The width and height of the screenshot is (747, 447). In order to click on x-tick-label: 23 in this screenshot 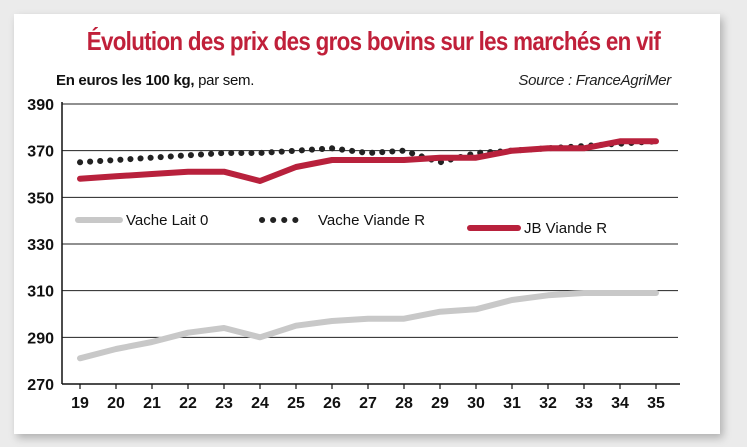, I will do `click(224, 403)`.